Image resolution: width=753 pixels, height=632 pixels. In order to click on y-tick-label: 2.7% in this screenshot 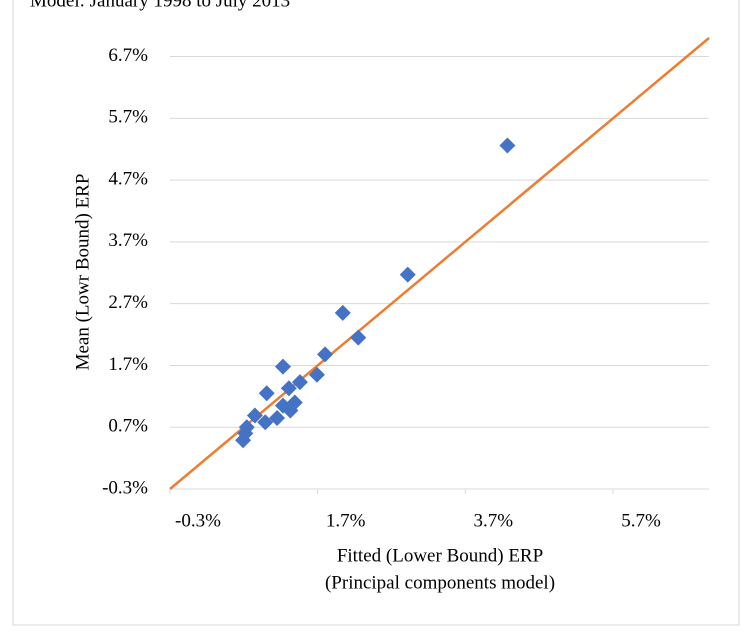, I will do `click(128, 302)`.